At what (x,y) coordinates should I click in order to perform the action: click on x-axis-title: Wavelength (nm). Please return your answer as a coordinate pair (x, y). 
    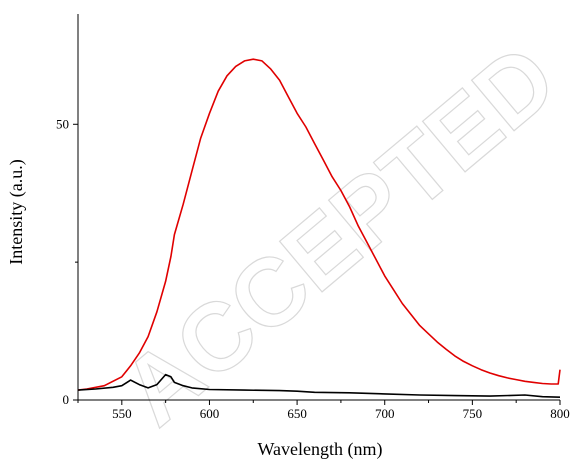
    Looking at the image, I should click on (319, 449).